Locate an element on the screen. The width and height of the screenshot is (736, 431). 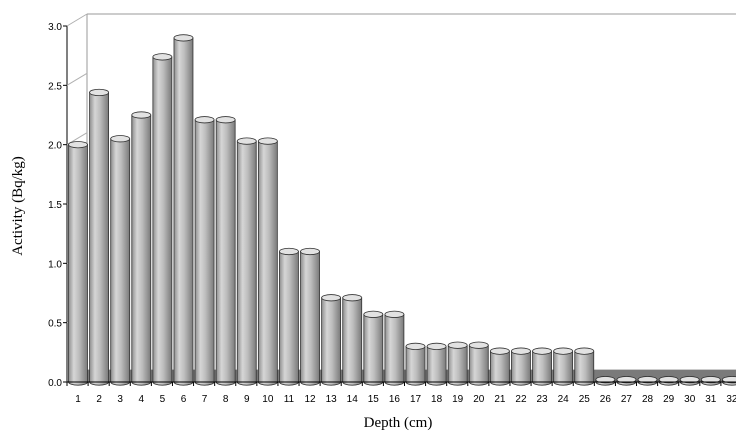
x-tick-label: 21 is located at coordinates (500, 399).